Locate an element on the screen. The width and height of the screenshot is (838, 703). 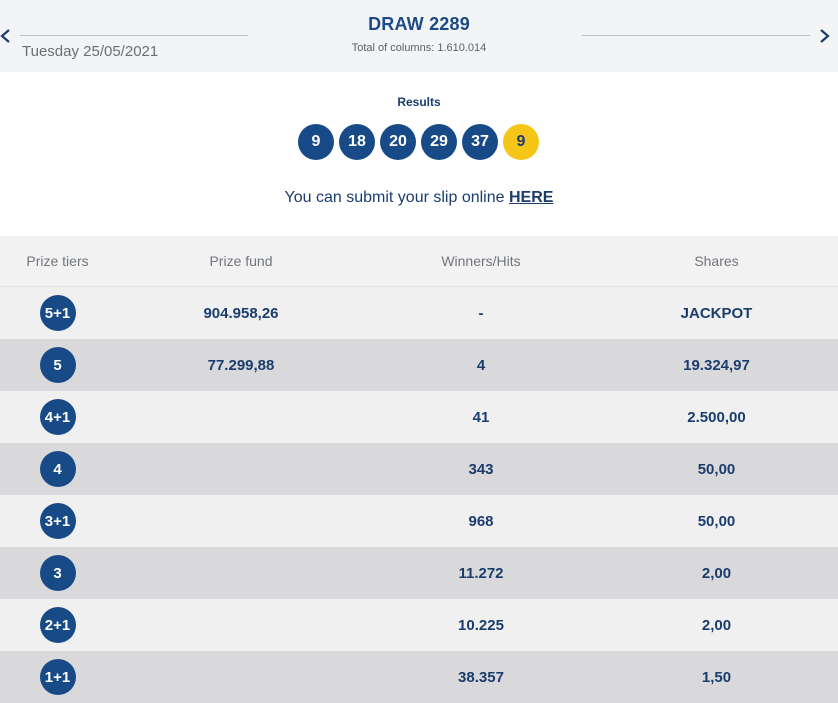
slip-prompt: You can submit your slip online HERE is located at coordinates (419, 198).